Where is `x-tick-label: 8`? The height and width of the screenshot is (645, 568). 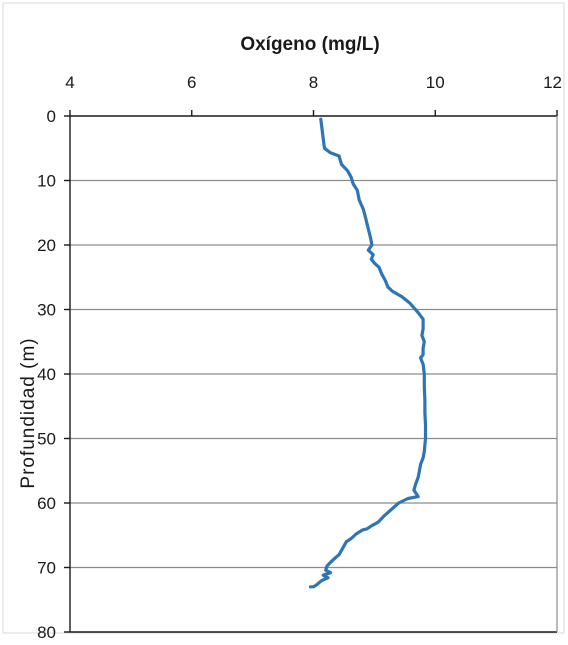
x-tick-label: 8 is located at coordinates (313, 82).